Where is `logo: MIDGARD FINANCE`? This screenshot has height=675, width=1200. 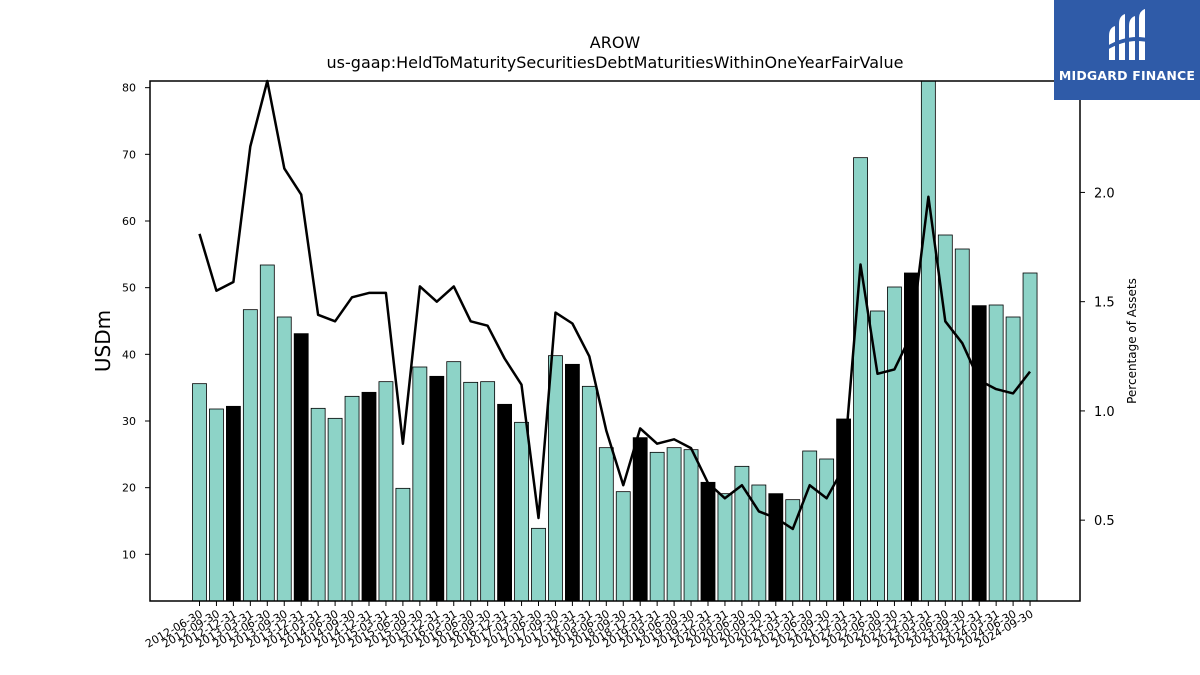 logo: MIDGARD FINANCE is located at coordinates (1127, 50).